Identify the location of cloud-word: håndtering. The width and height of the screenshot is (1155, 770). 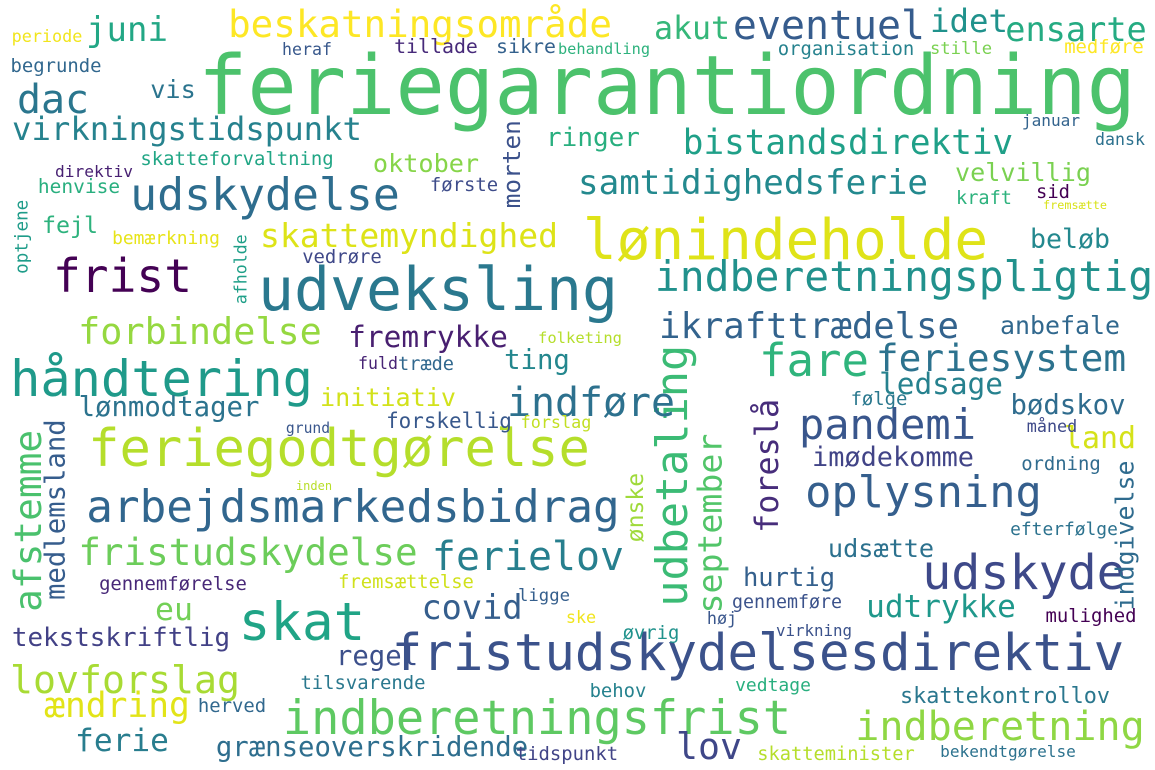
(161, 378).